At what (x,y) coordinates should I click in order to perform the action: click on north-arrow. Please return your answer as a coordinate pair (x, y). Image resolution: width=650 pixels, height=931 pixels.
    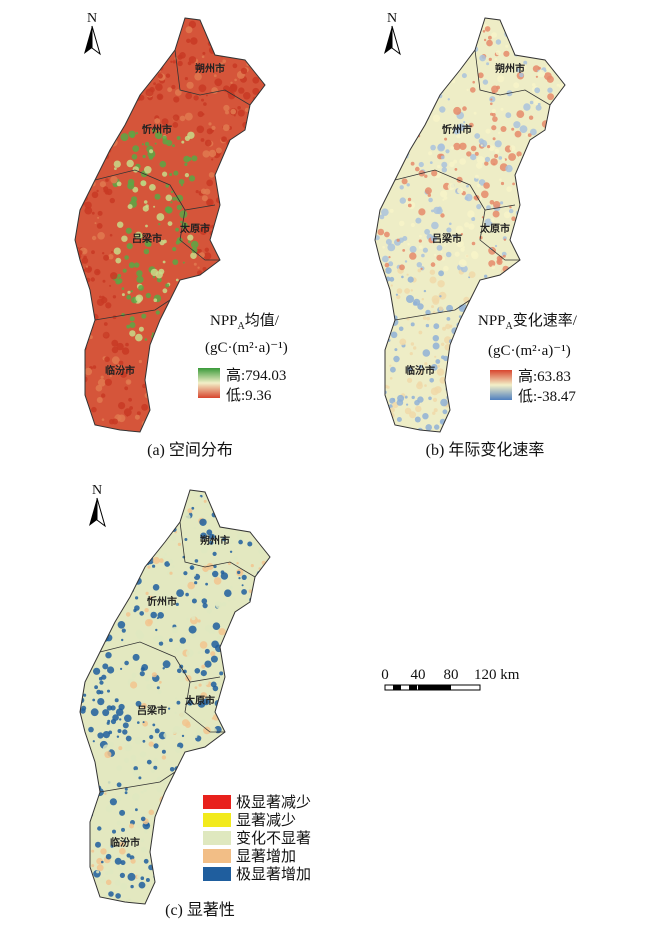
    Looking at the image, I should click on (96, 40).